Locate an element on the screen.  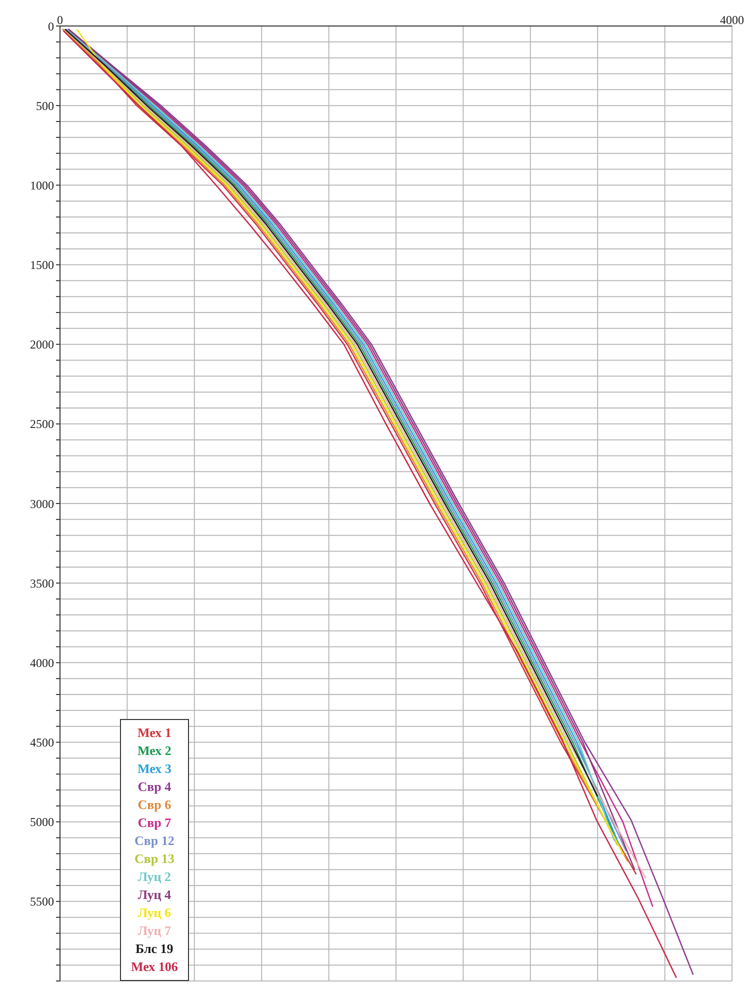
y-tick-label: 500 is located at coordinates (45, 105).